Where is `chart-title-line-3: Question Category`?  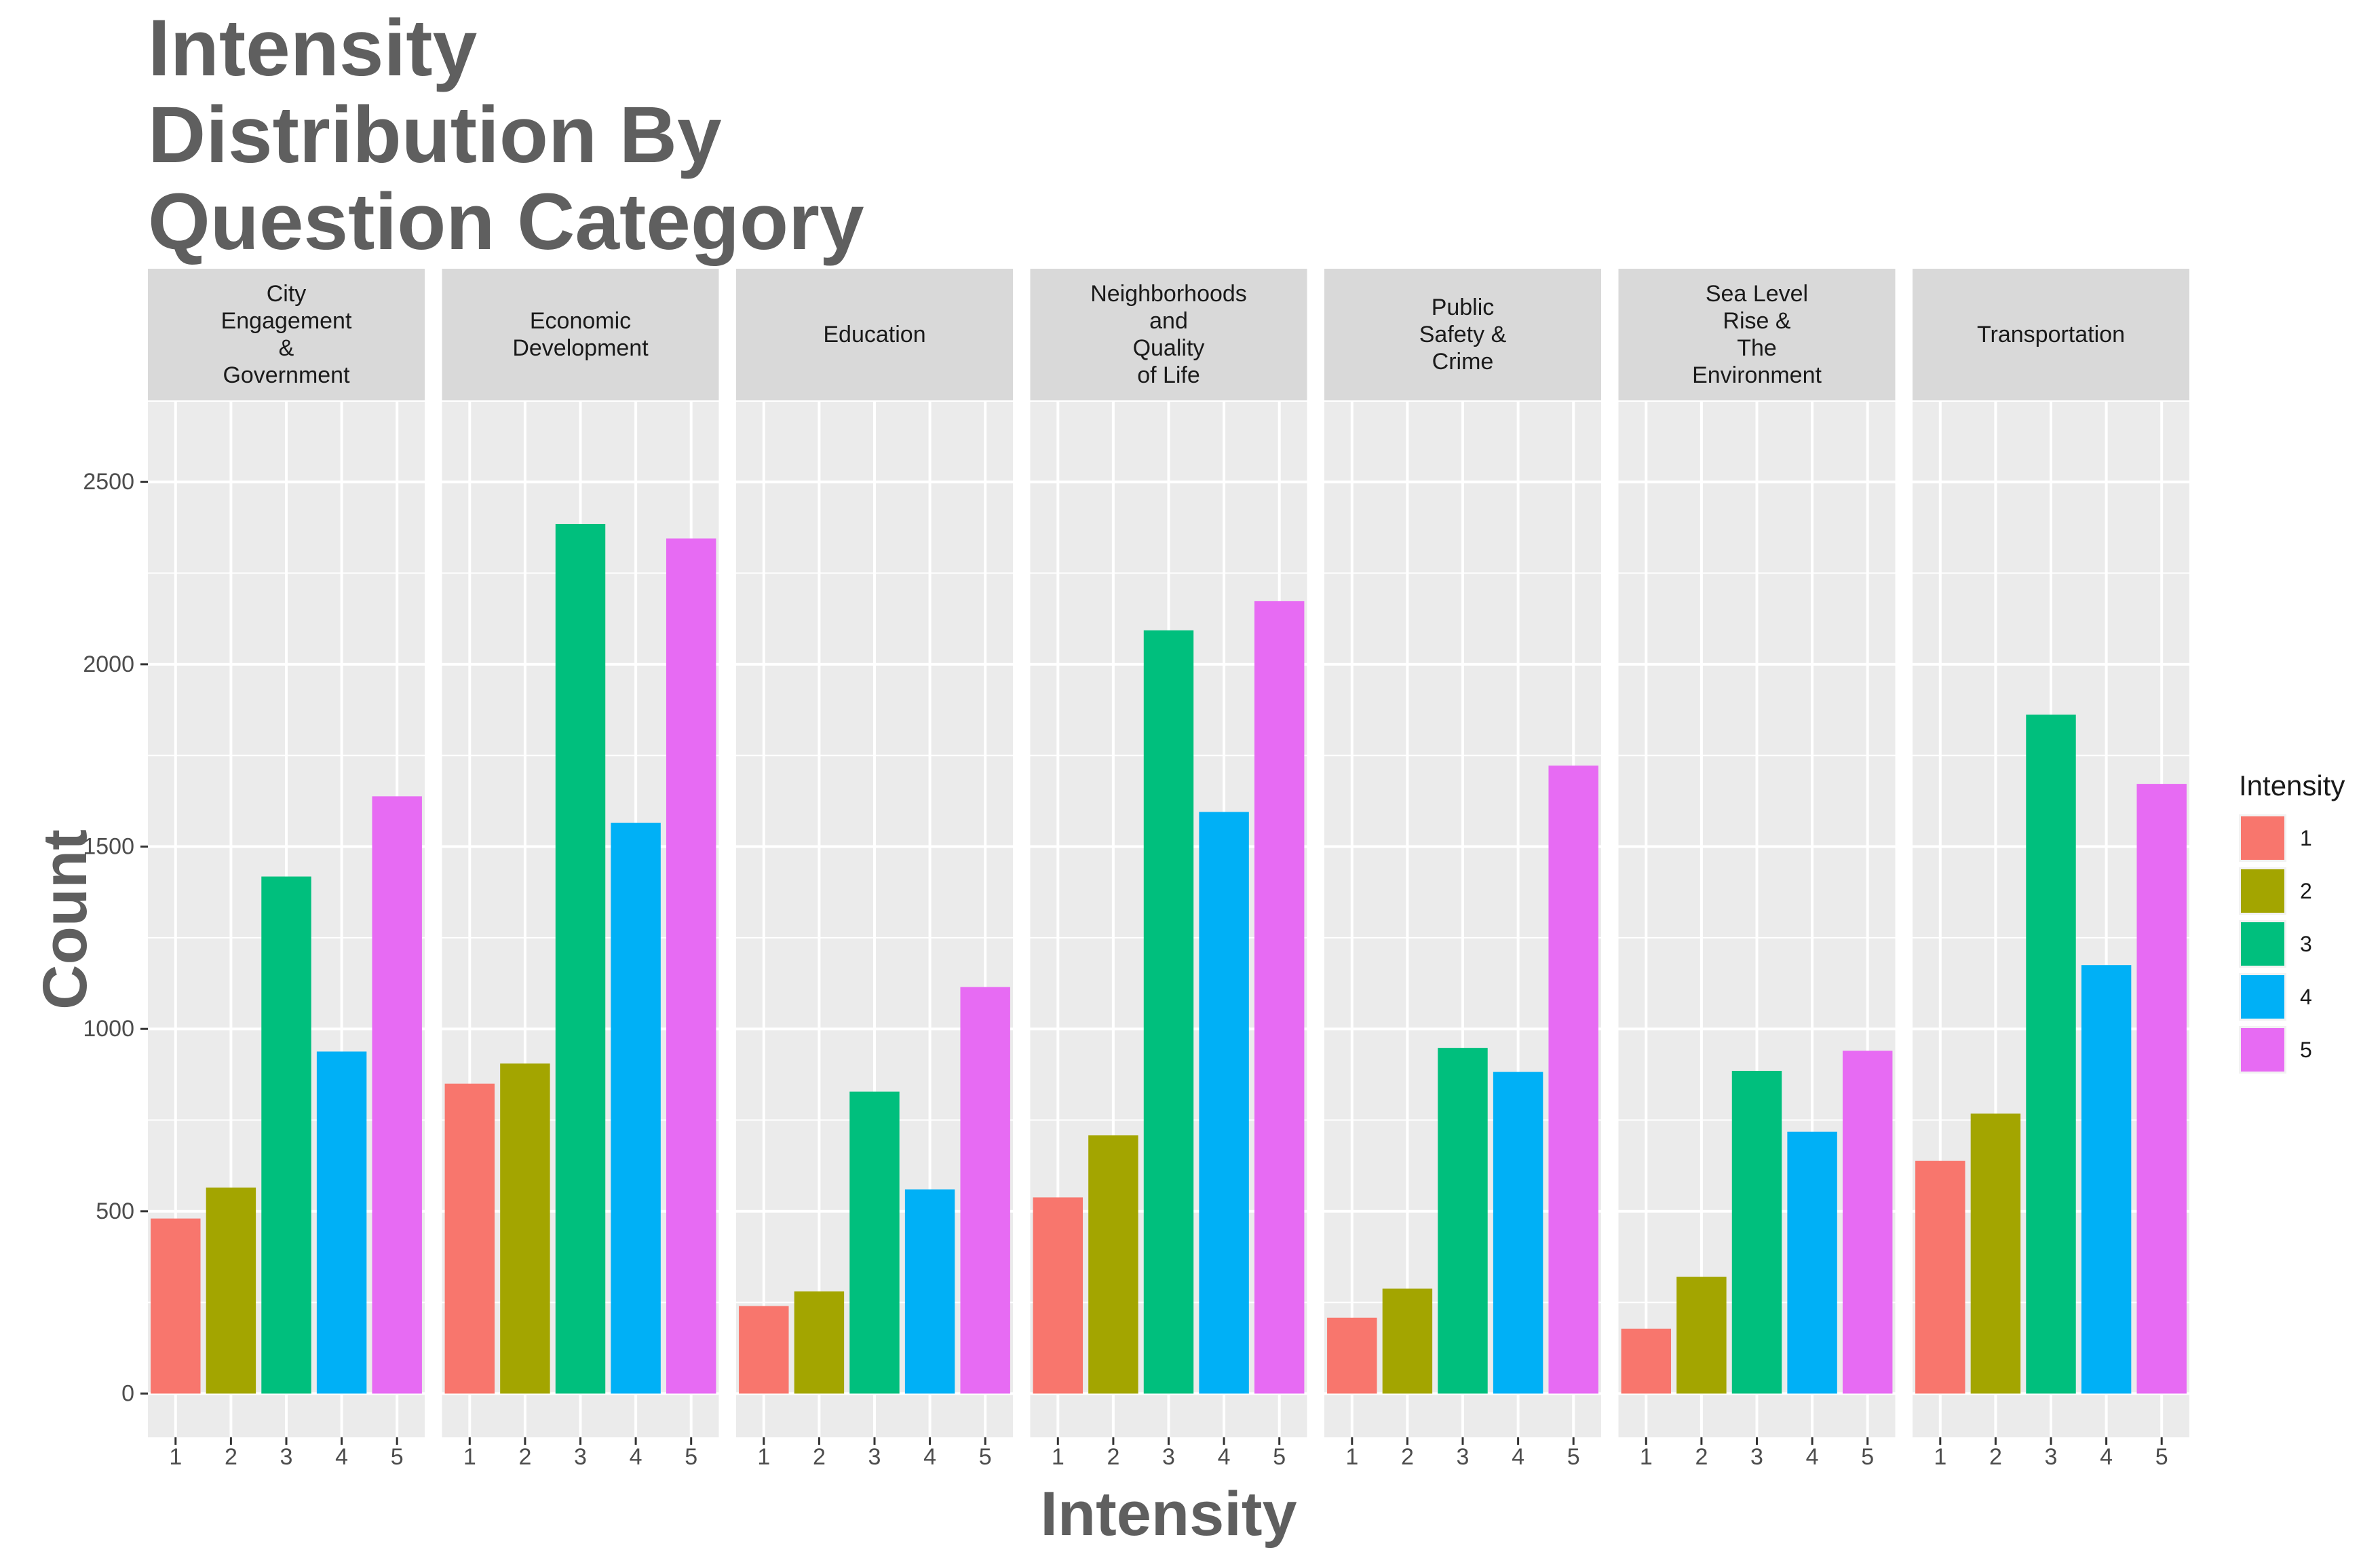 chart-title-line-3: Question Category is located at coordinates (506, 222).